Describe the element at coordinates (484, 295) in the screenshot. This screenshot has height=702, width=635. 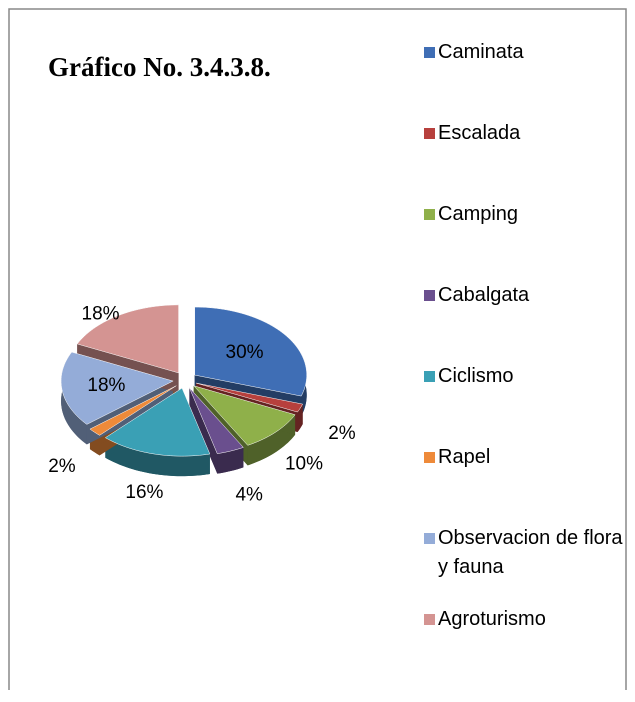
I see `legend-label: Cabalgata` at that location.